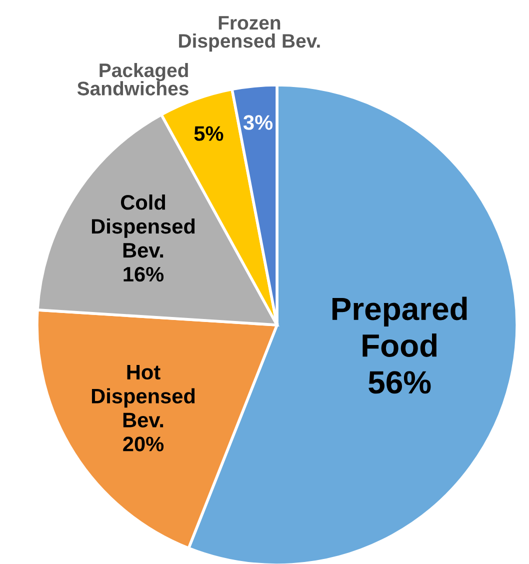 The height and width of the screenshot is (564, 529). Describe the element at coordinates (249, 34) in the screenshot. I see `slice-label: Frozen Dispensed Bev.` at that location.